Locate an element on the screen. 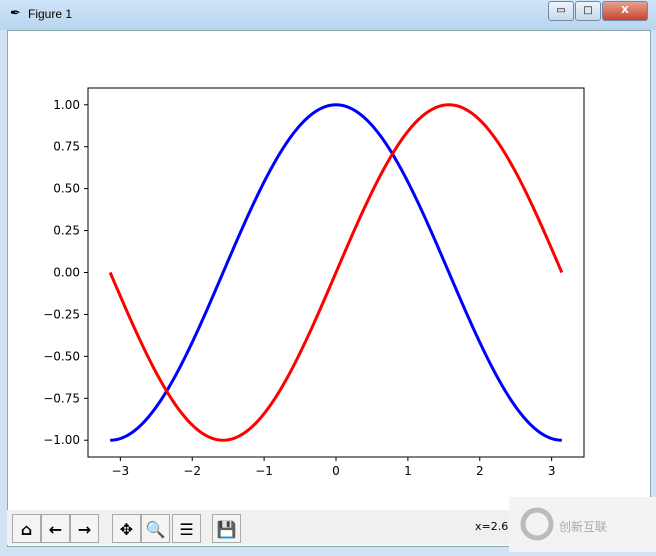 This screenshot has width=656, height=556. minimize-button: ▭ is located at coordinates (561, 11).